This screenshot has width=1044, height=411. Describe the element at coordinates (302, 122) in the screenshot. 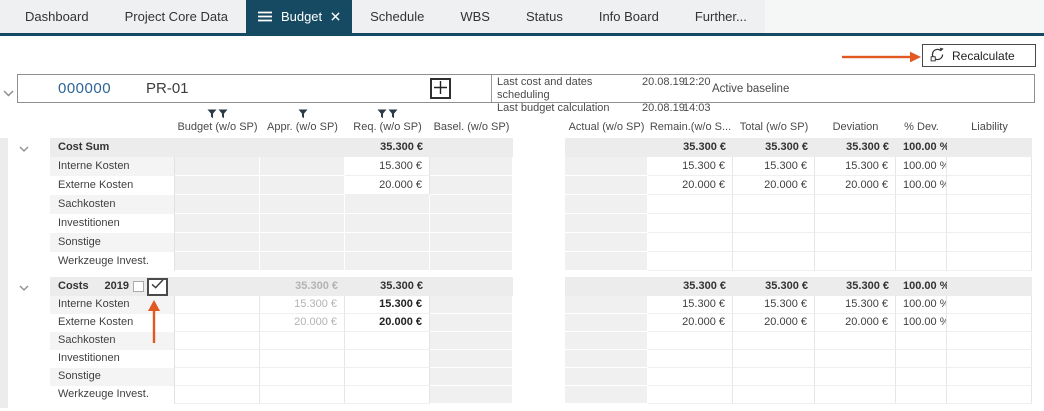

I see `column-header: Appr. (w/o SP)` at that location.